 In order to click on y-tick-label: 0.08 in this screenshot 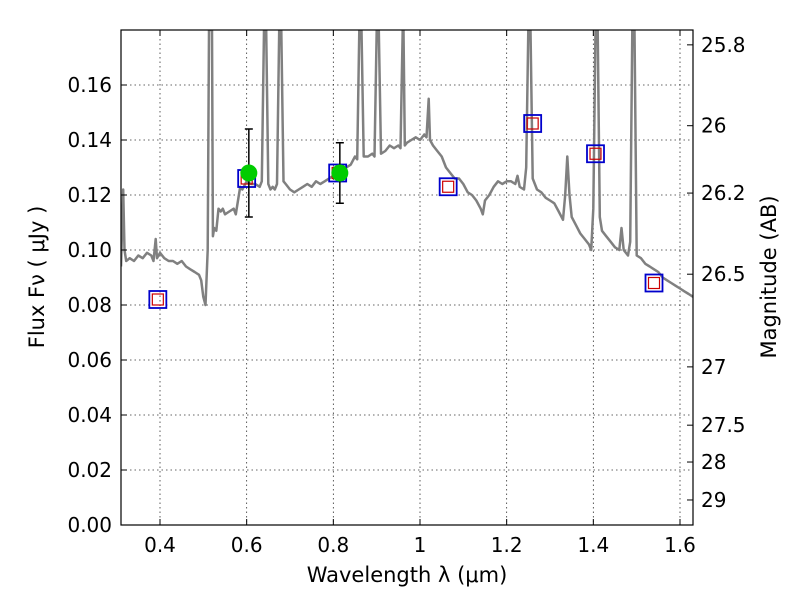, I will do `click(89, 305)`.